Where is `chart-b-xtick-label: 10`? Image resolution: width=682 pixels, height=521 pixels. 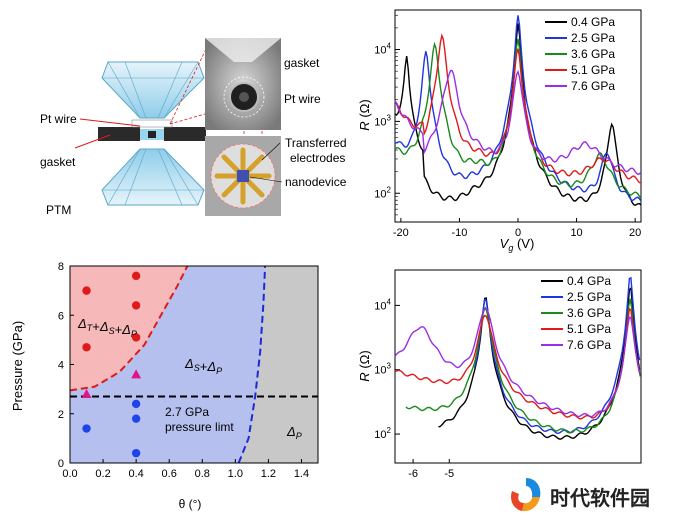
chart-b-xtick-label: 10 is located at coordinates (576, 233).